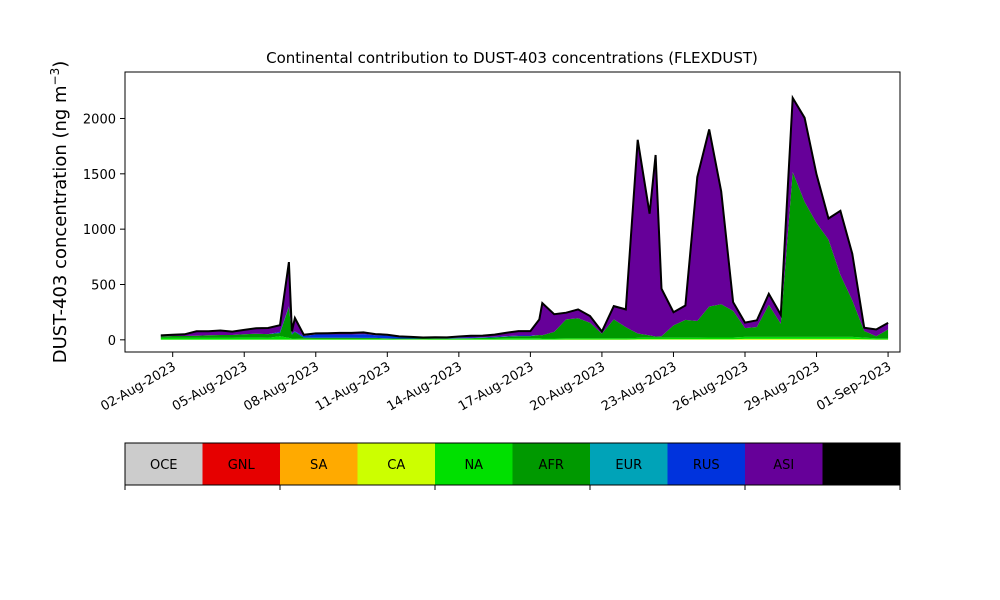 The height and width of the screenshot is (600, 1000). Describe the element at coordinates (138, 386) in the screenshot. I see `x-tick-label: 02-Aug-2023` at that location.